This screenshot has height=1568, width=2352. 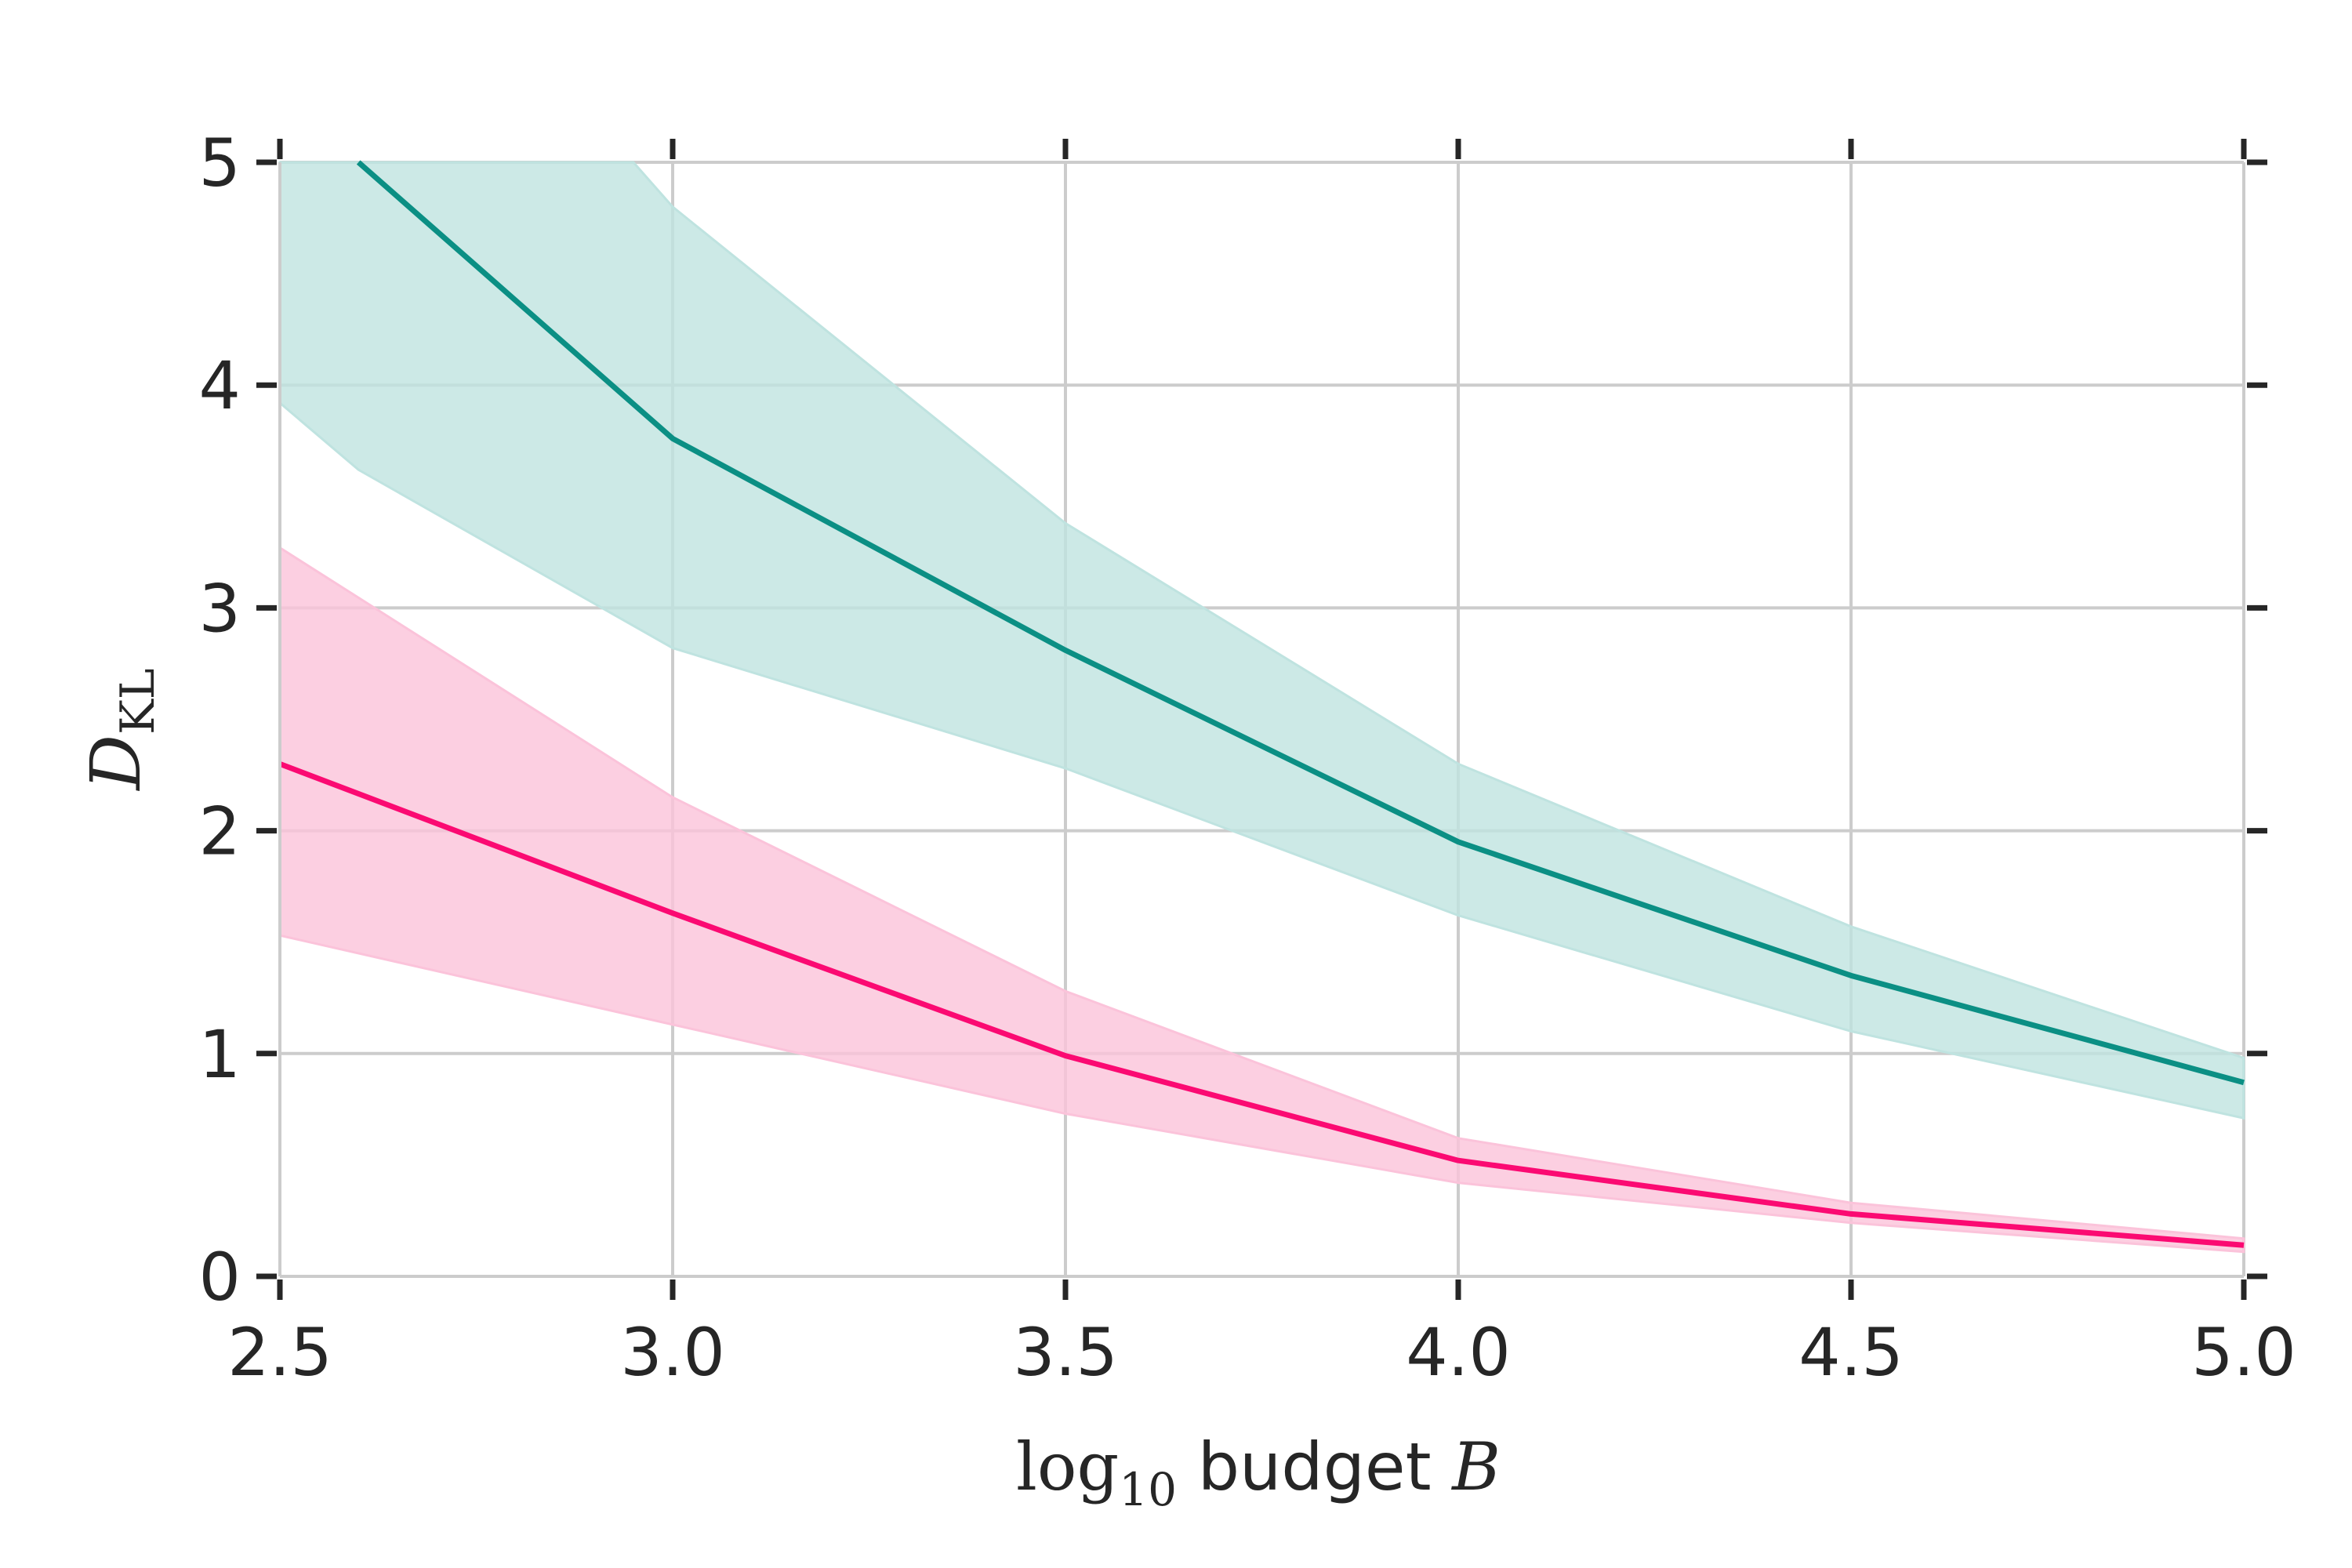 What do you see at coordinates (138, 701) in the screenshot?
I see `y-axis-label-sub: KL` at bounding box center [138, 701].